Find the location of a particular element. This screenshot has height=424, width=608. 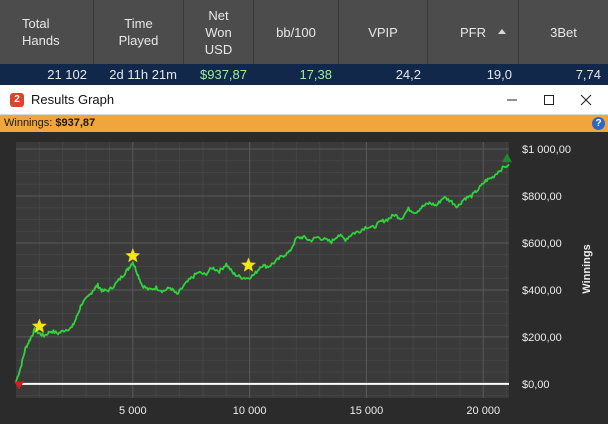

cell-pfr: 19,0 is located at coordinates (499, 74).